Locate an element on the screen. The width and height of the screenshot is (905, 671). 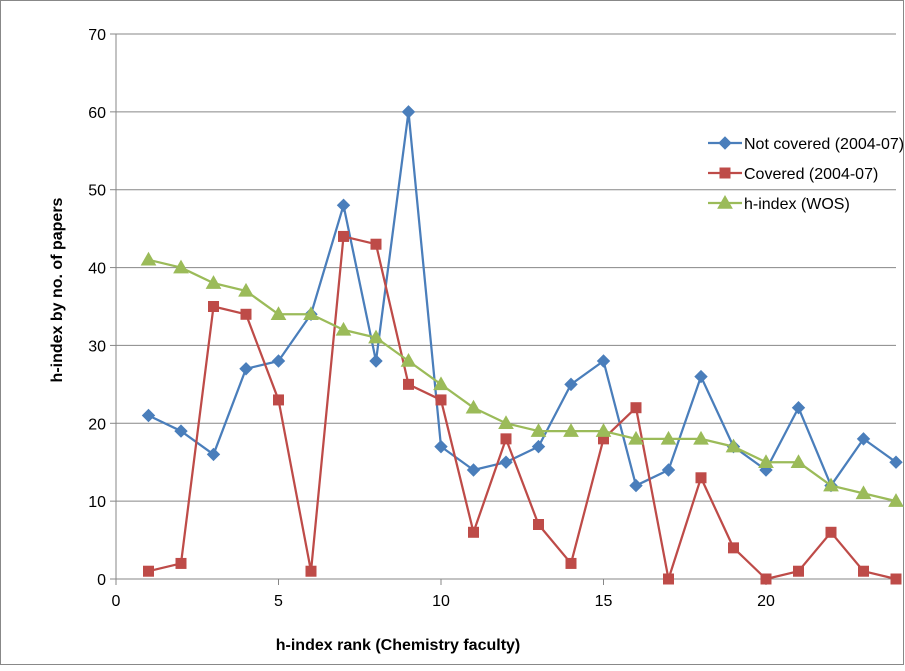
legend-entry: h-index (WOS) is located at coordinates (779, 203).